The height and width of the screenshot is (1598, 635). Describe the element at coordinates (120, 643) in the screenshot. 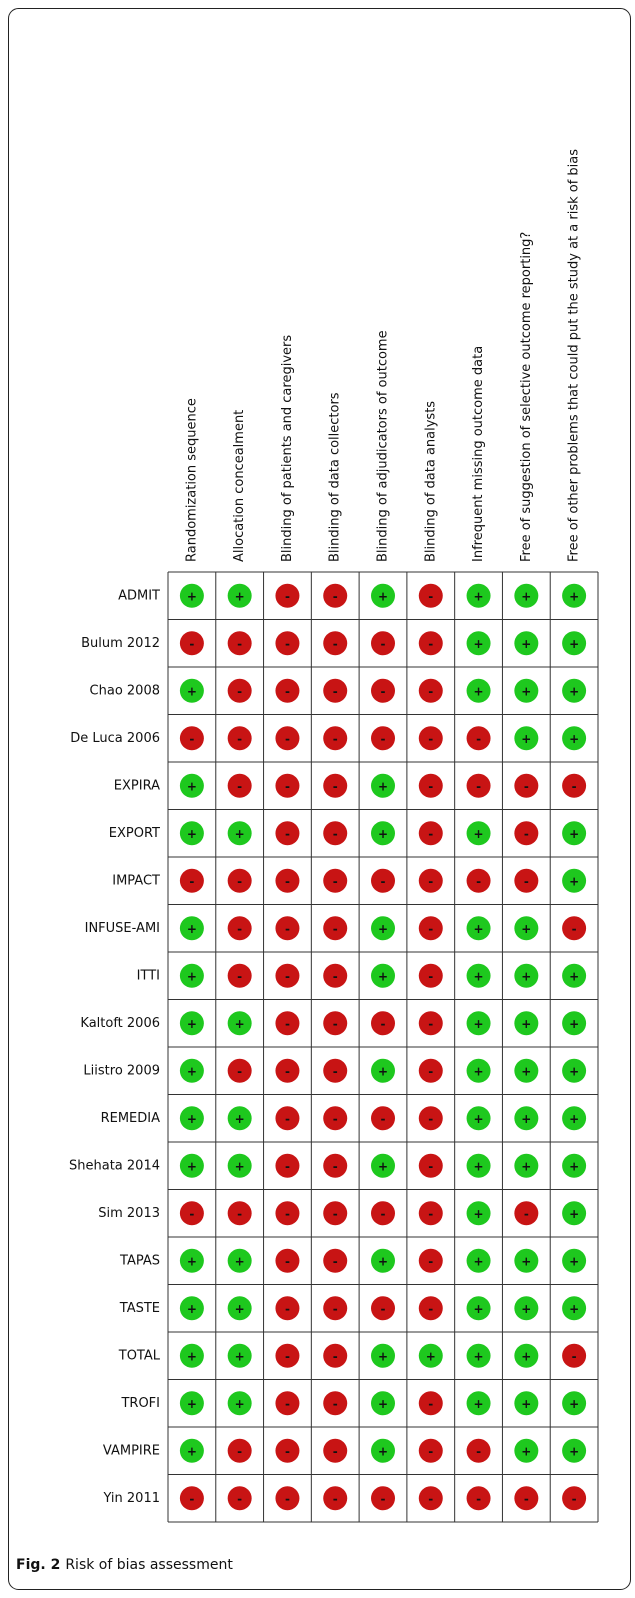

I see `study-label: Bulum 2012` at that location.